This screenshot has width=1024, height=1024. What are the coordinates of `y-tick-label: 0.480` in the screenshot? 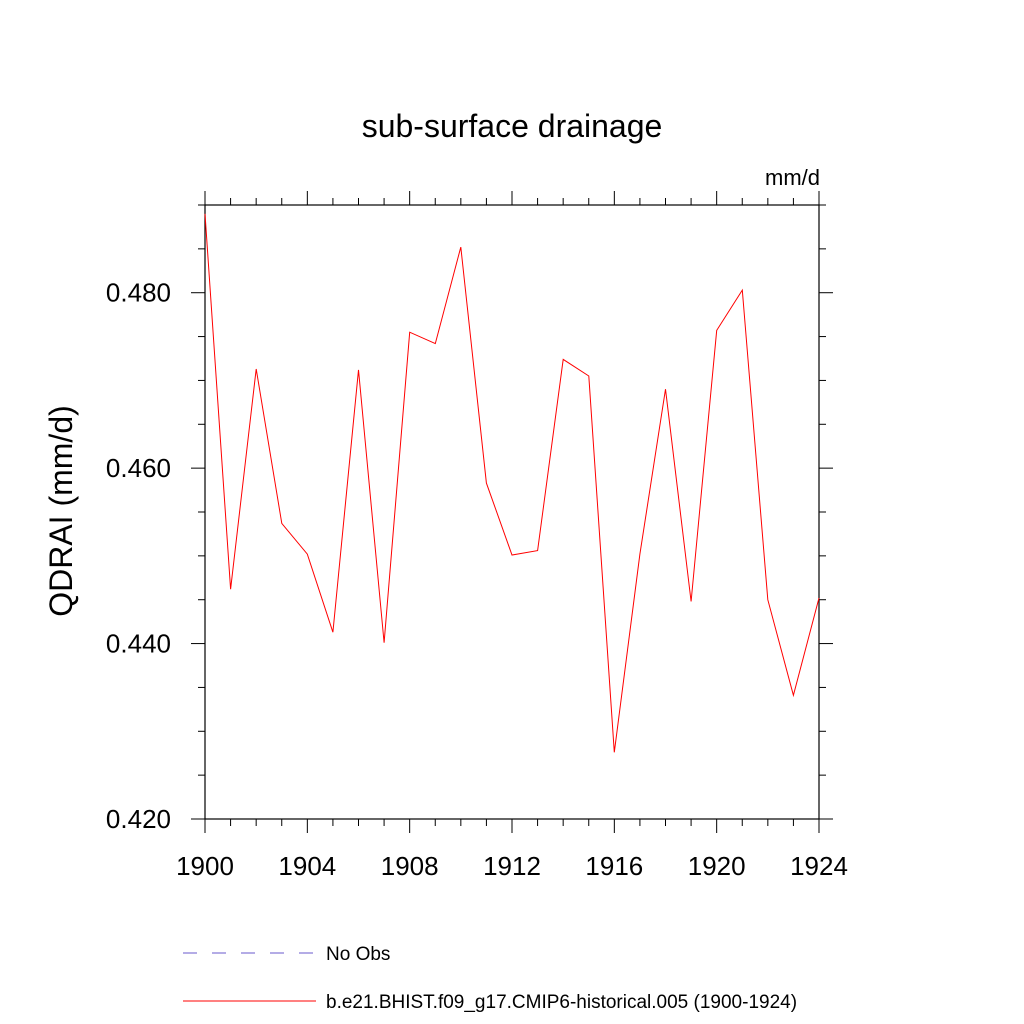 It's located at (138, 293).